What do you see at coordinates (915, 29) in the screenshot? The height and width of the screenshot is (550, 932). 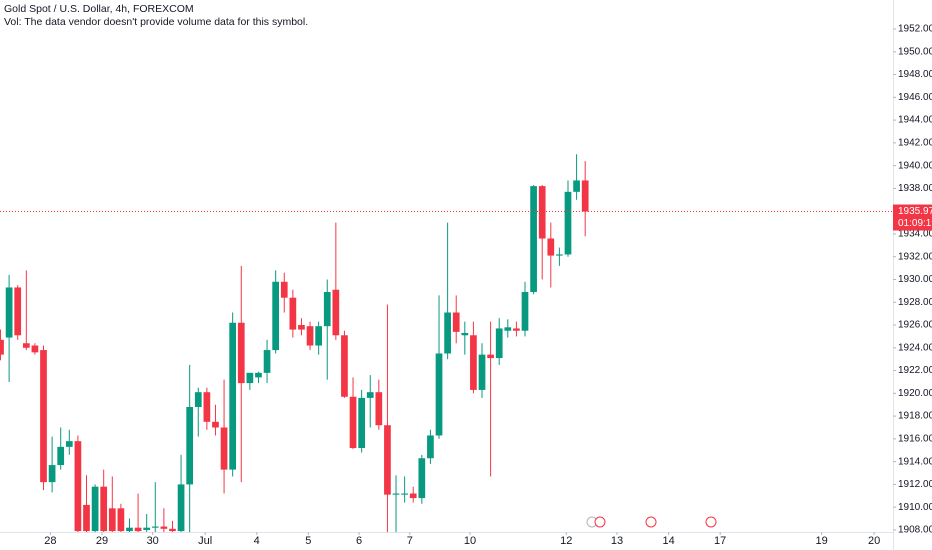 I see `y-tick-label: 1952.00` at bounding box center [915, 29].